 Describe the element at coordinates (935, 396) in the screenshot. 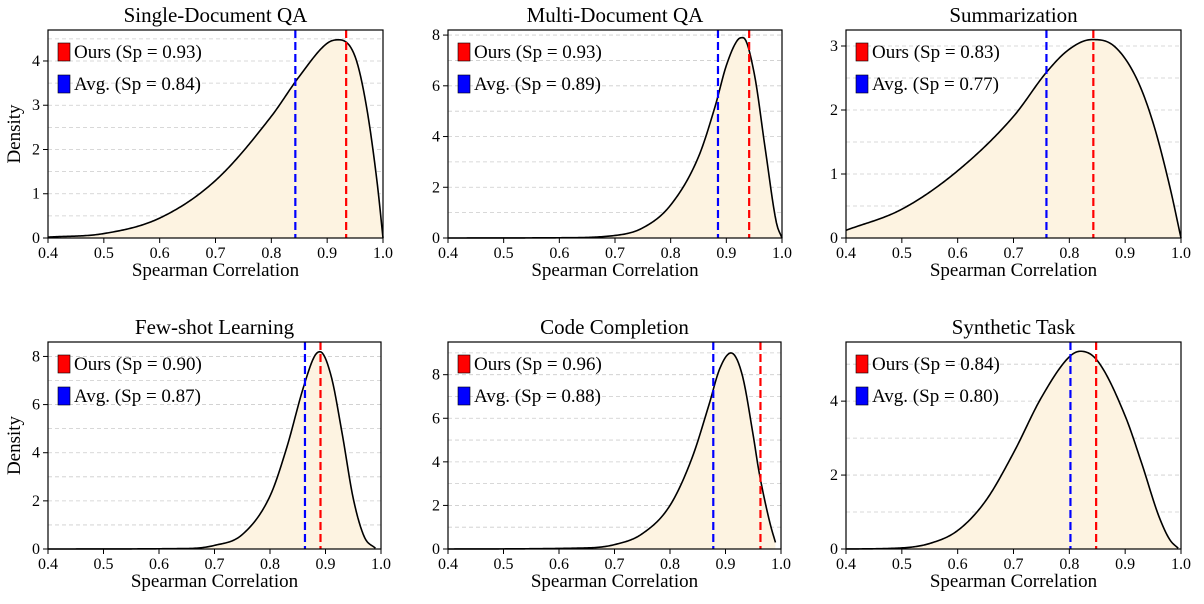

I see `legend-label-avg: Avg. (Sp = 0.80)` at that location.